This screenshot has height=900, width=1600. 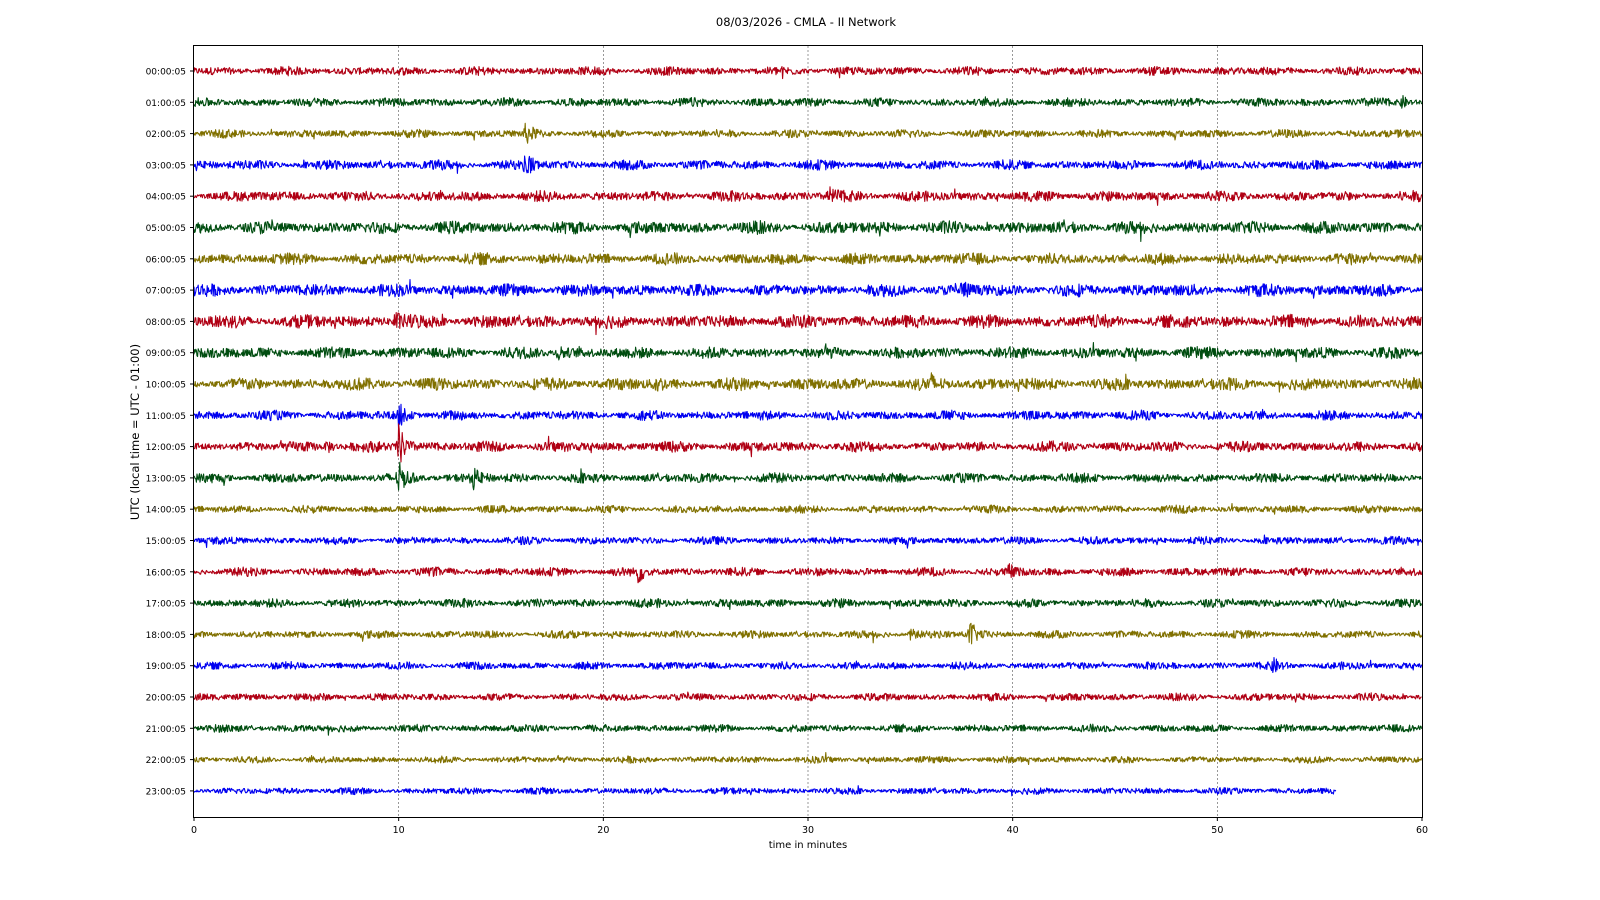 What do you see at coordinates (135, 432) in the screenshot?
I see `y-axis-label: UTC (local time = UTC - 01:00)` at bounding box center [135, 432].